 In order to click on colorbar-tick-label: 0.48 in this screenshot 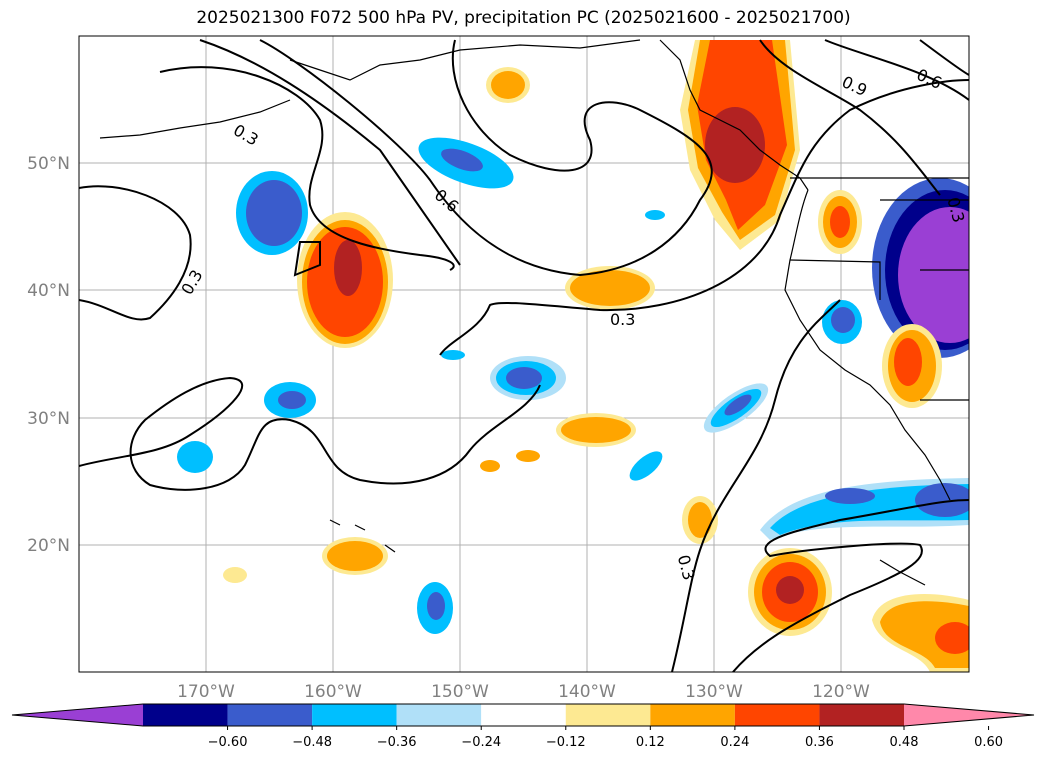, I will do `click(904, 742)`.